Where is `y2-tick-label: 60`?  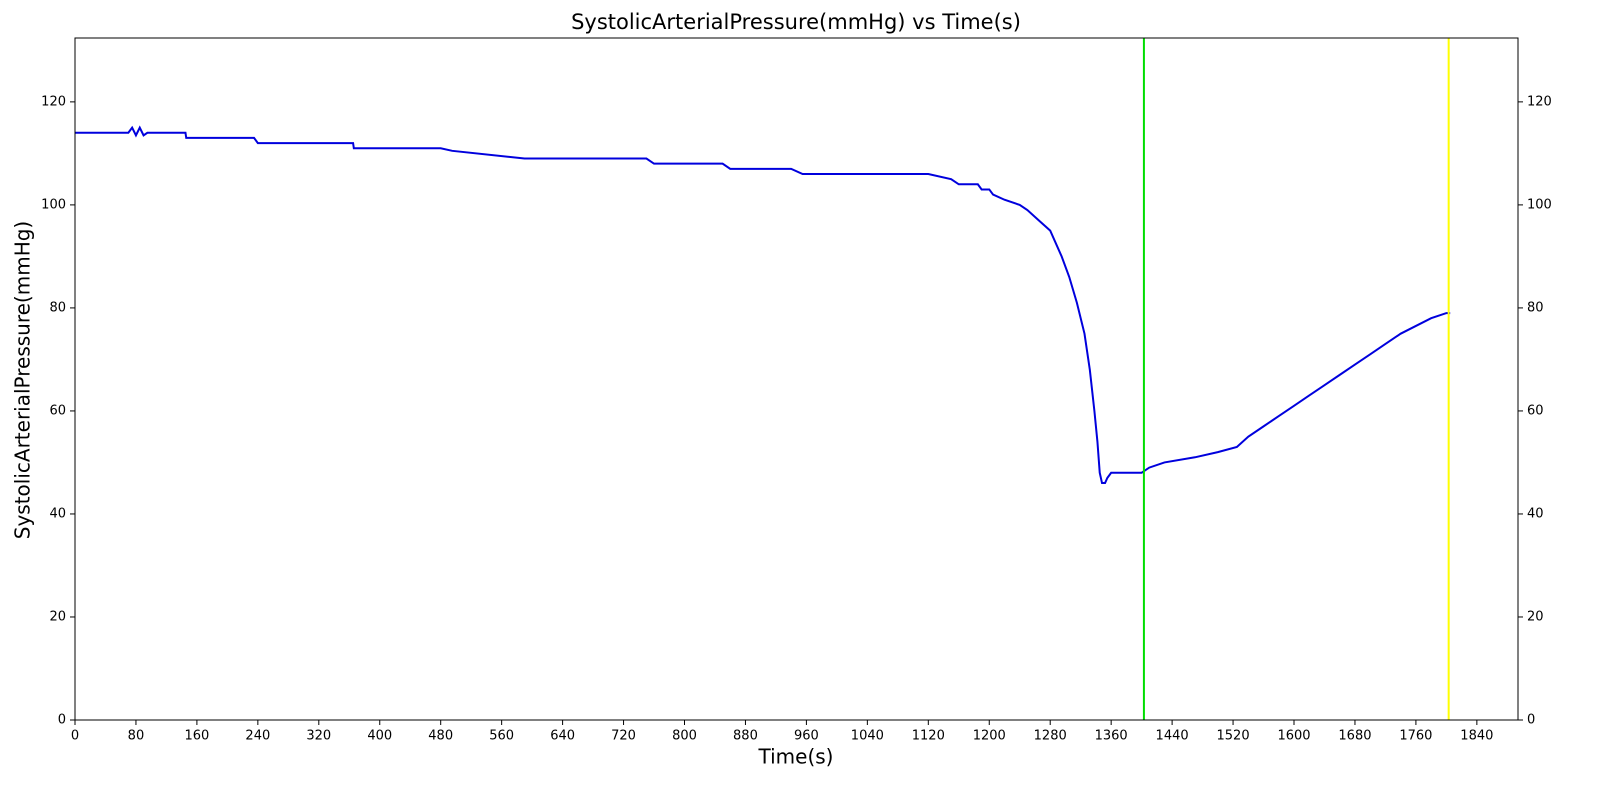
y2-tick-label: 60 is located at coordinates (1535, 410).